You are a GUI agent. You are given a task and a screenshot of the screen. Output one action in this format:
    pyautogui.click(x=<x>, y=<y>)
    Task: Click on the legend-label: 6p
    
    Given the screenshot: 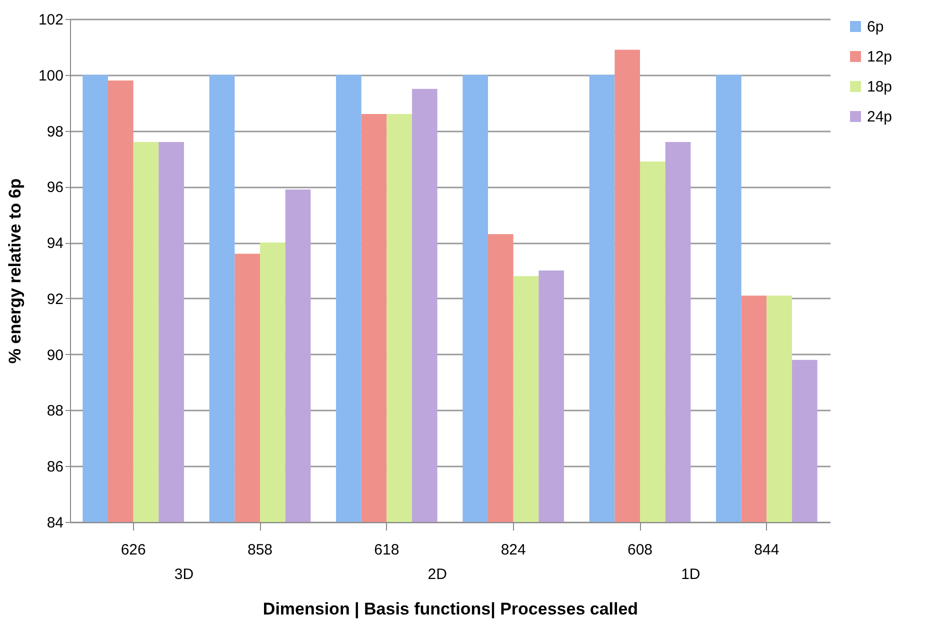 What is the action you would take?
    pyautogui.click(x=875, y=27)
    